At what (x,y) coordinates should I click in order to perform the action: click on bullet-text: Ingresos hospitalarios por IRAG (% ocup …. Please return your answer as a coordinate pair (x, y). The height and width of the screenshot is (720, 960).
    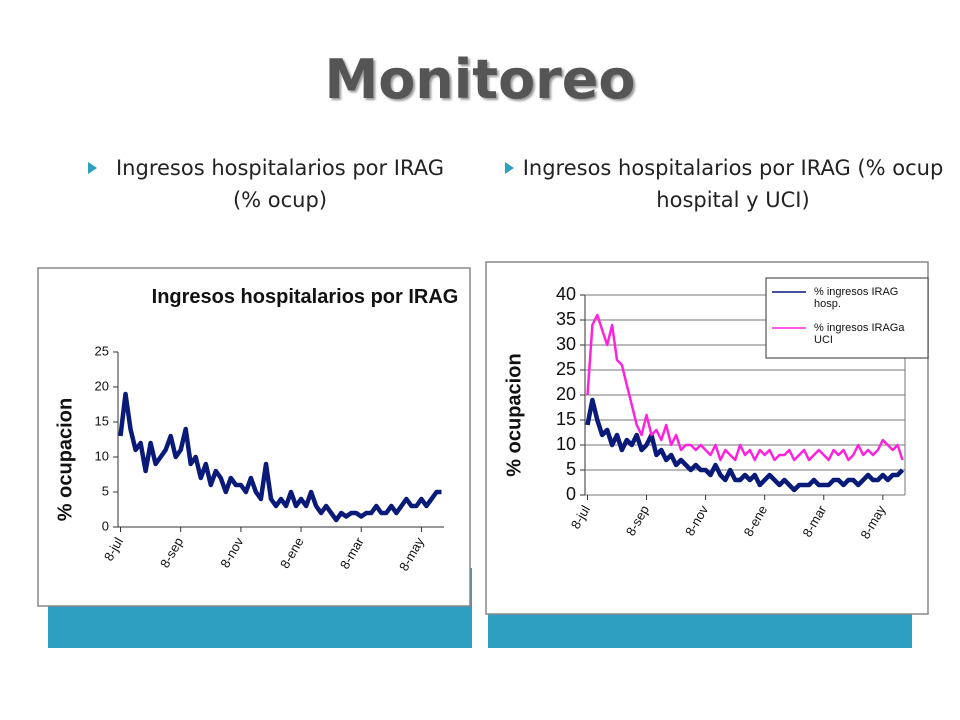
    Looking at the image, I should click on (733, 184).